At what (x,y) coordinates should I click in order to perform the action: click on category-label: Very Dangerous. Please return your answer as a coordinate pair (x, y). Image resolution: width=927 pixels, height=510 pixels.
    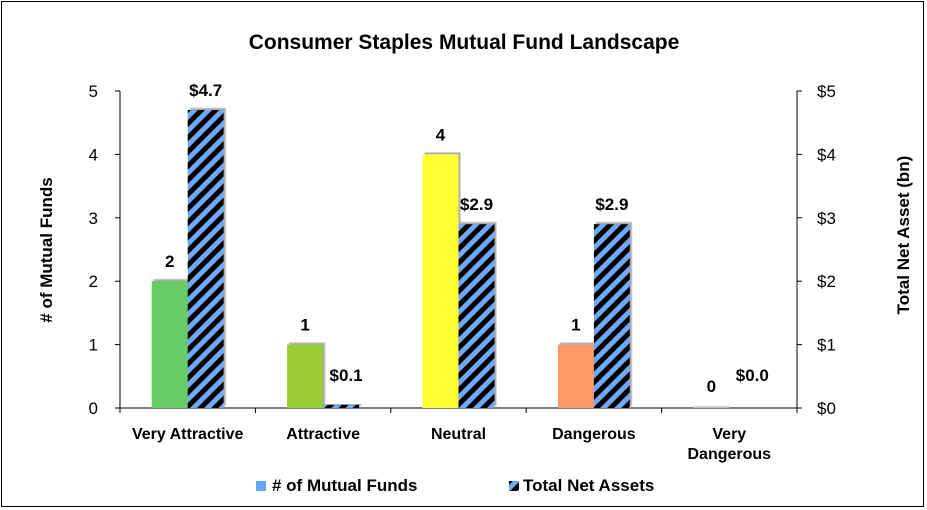
    Looking at the image, I should click on (730, 444).